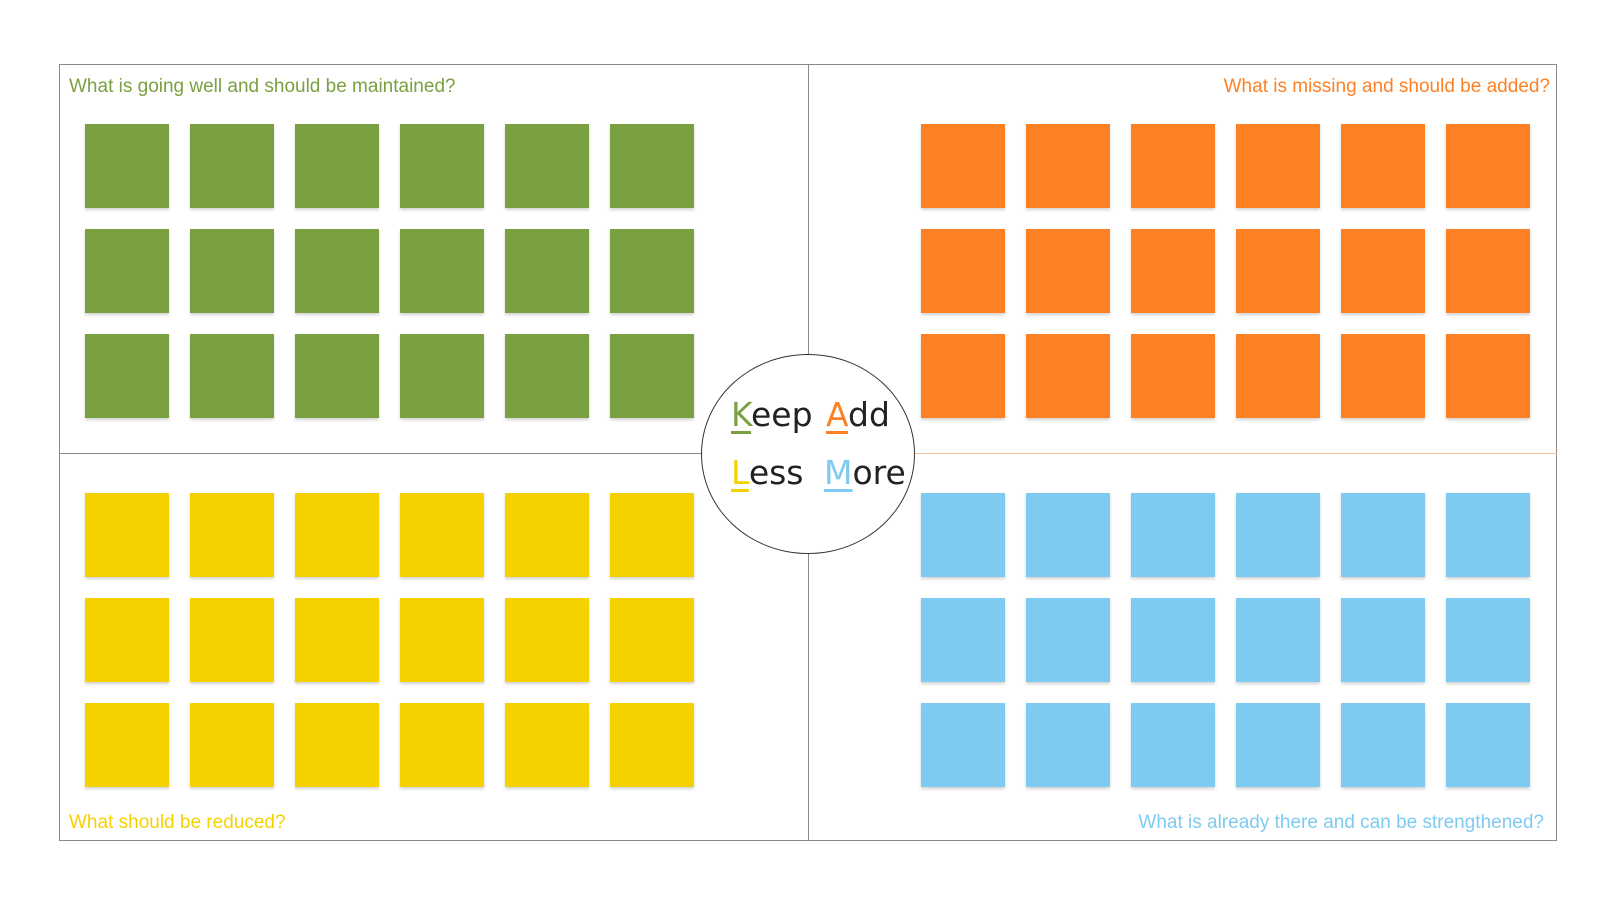 The image size is (1600, 900). Describe the element at coordinates (776, 472) in the screenshot. I see `less-rest: ess` at that location.